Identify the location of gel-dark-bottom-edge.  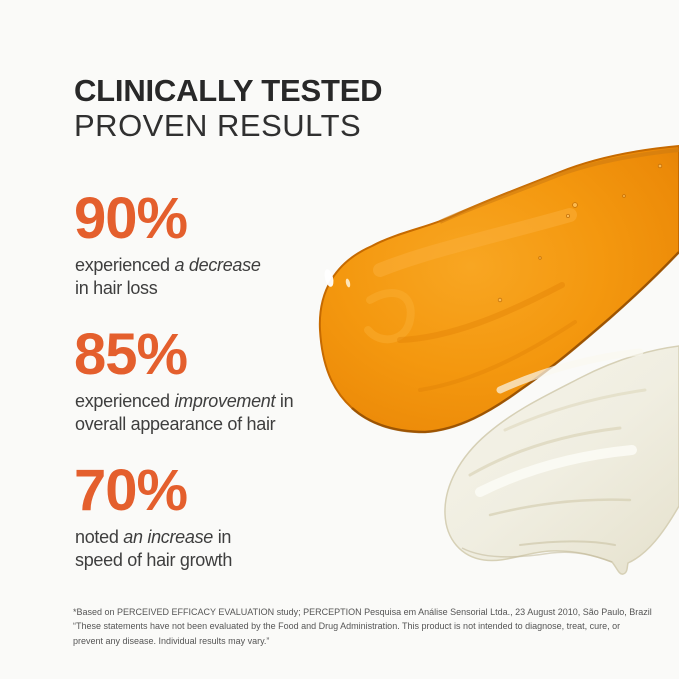
(515, 342).